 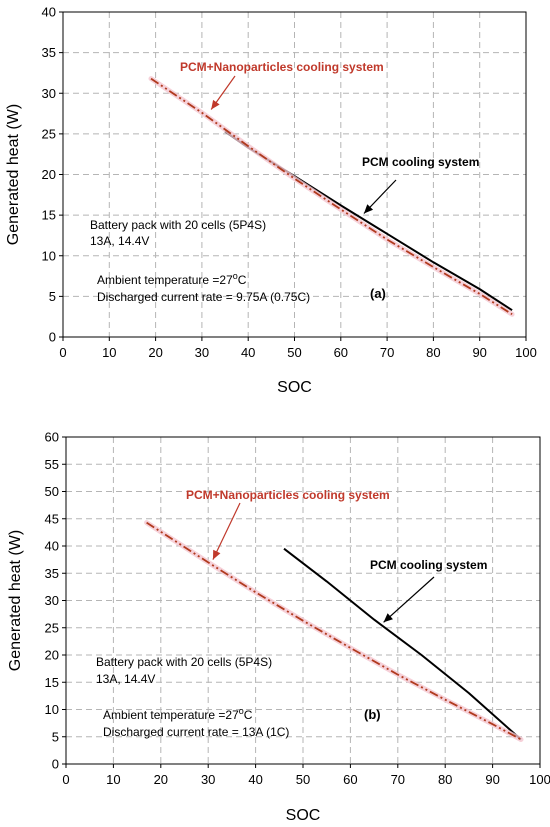 What do you see at coordinates (196, 732) in the screenshot?
I see `annotation-current-rate: Discharged current rate = 13A (1C)` at bounding box center [196, 732].